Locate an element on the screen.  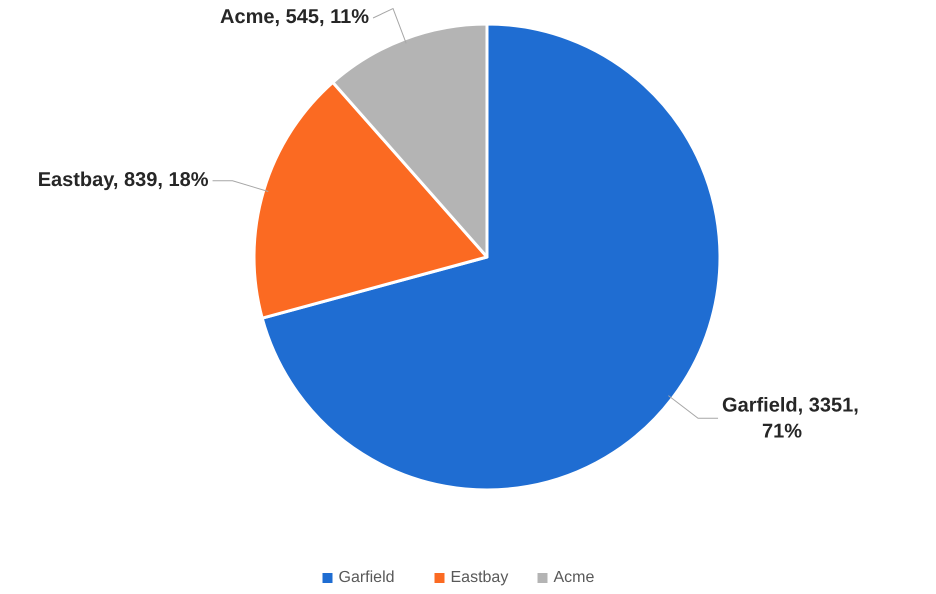
data-label: Garfield, 3351, 71% is located at coordinates (790, 418).